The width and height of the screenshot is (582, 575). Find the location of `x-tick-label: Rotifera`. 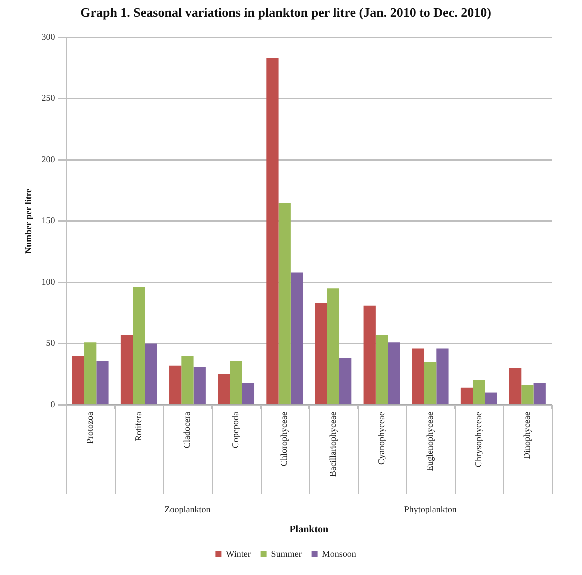

x-tick-label: Rotifera is located at coordinates (139, 427).